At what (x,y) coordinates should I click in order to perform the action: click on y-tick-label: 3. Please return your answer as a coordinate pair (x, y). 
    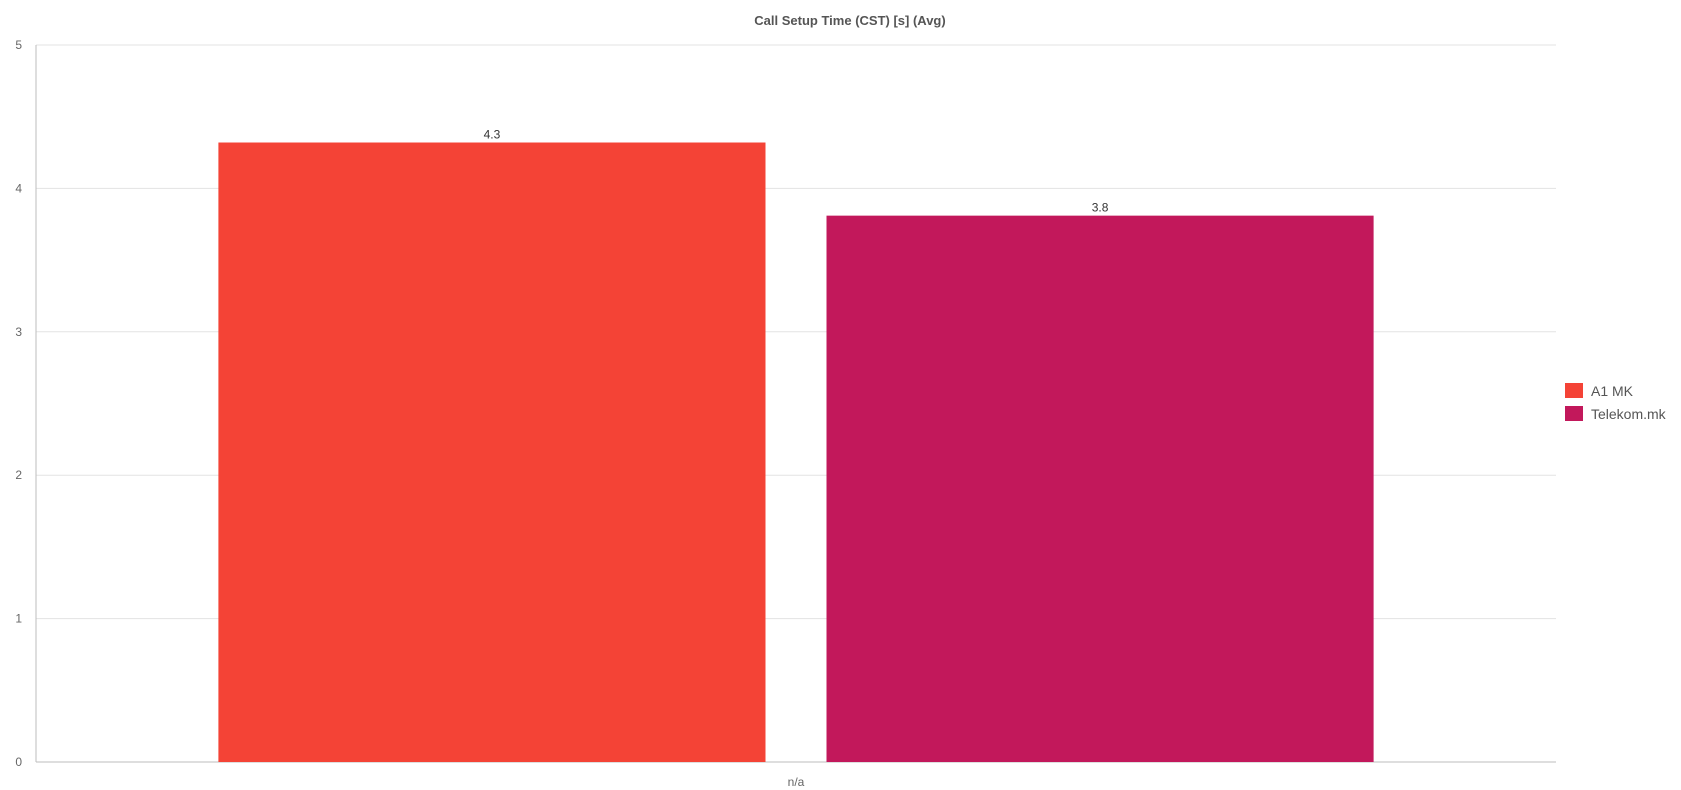
    Looking at the image, I should click on (18, 332).